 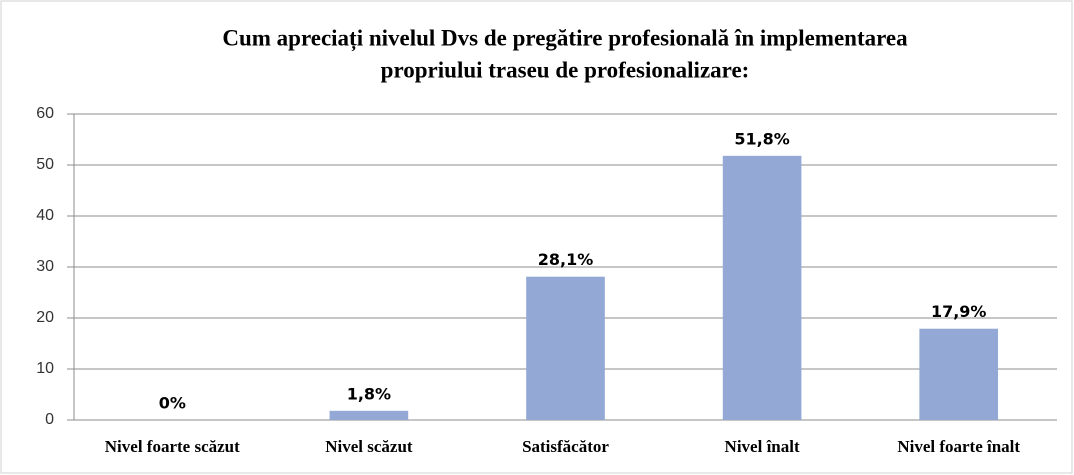 What do you see at coordinates (565, 446) in the screenshot?
I see `x-tick-label: Satisfăcător` at bounding box center [565, 446].